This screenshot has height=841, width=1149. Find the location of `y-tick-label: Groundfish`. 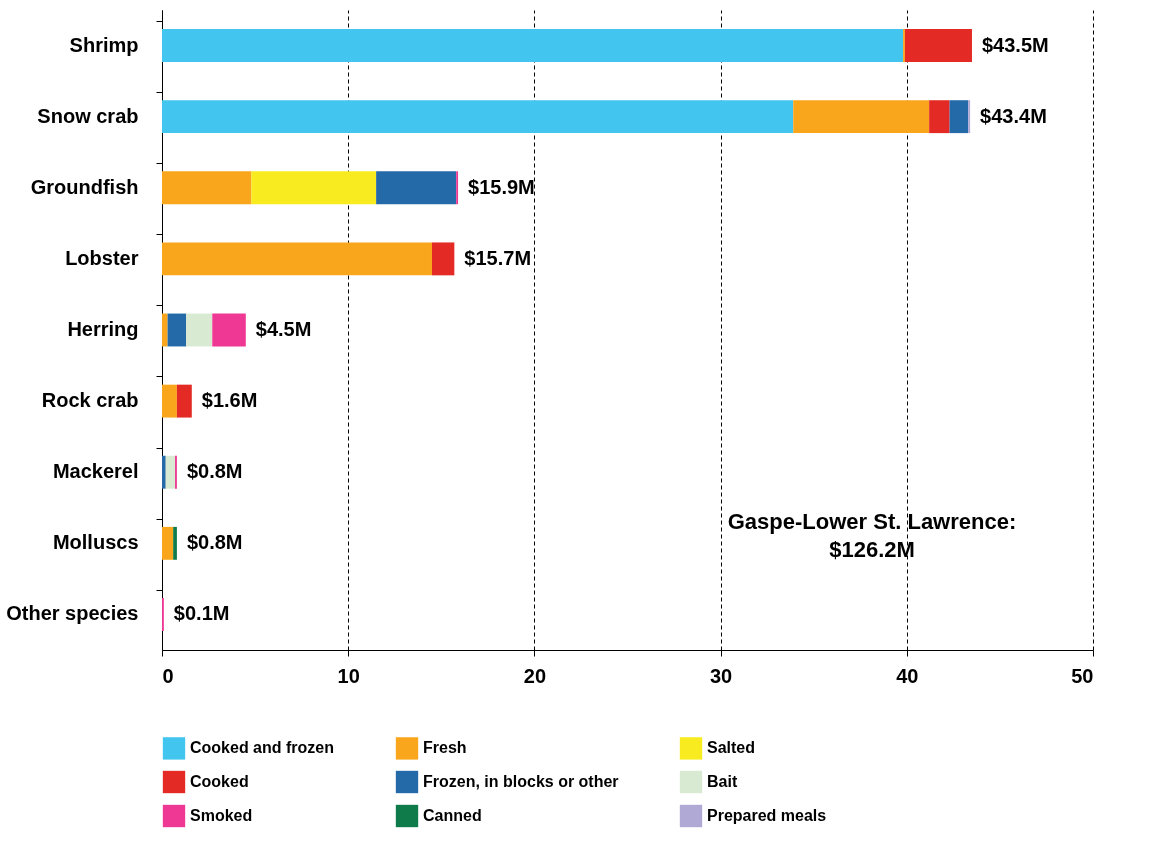

y-tick-label: Groundfish is located at coordinates (84, 186).